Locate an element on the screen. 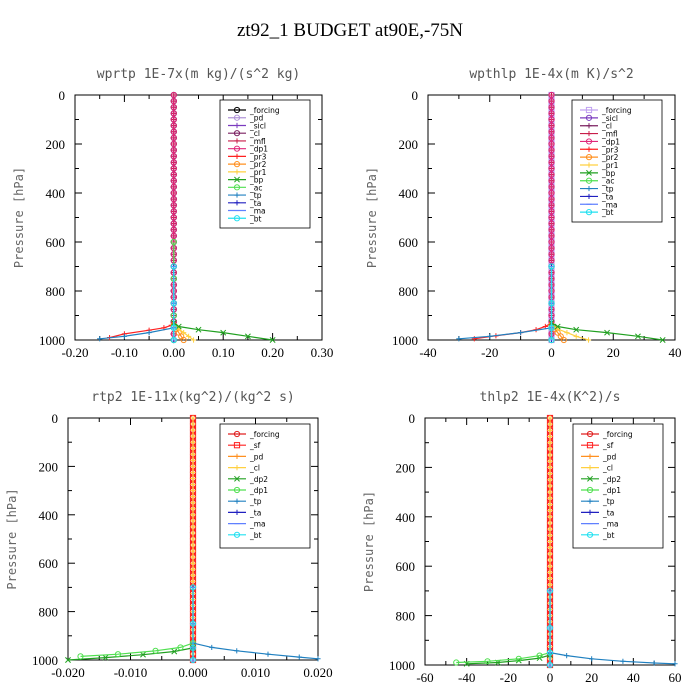 This screenshot has width=700, height=700. x-tick-label: 0.000 is located at coordinates (192, 672).